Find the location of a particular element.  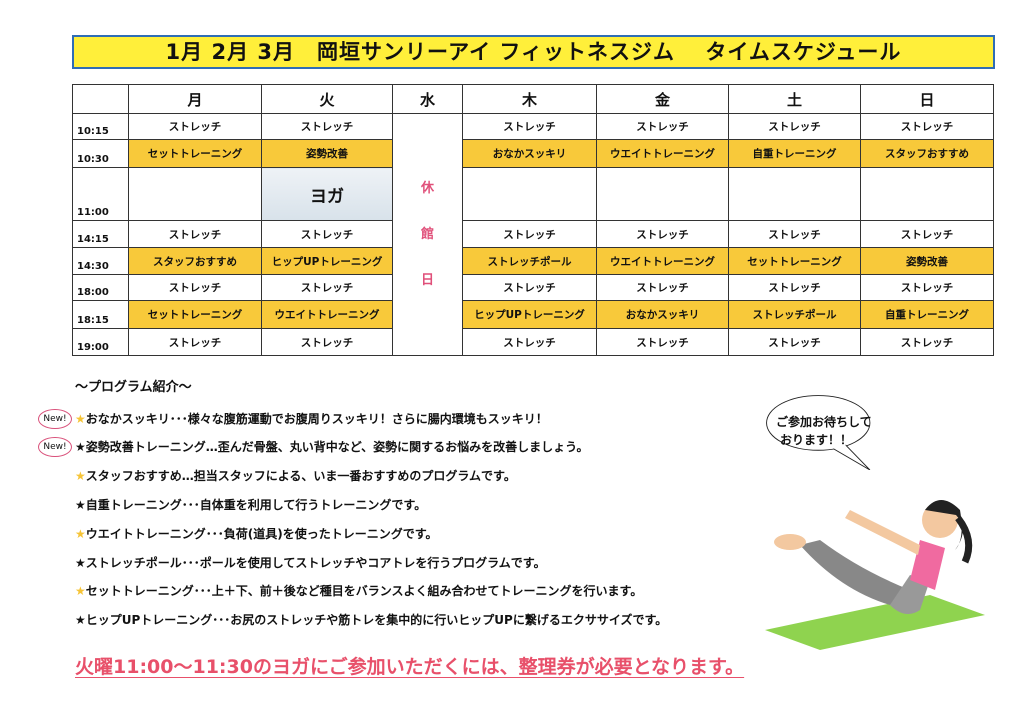

speech-bubble is located at coordinates (818, 432).